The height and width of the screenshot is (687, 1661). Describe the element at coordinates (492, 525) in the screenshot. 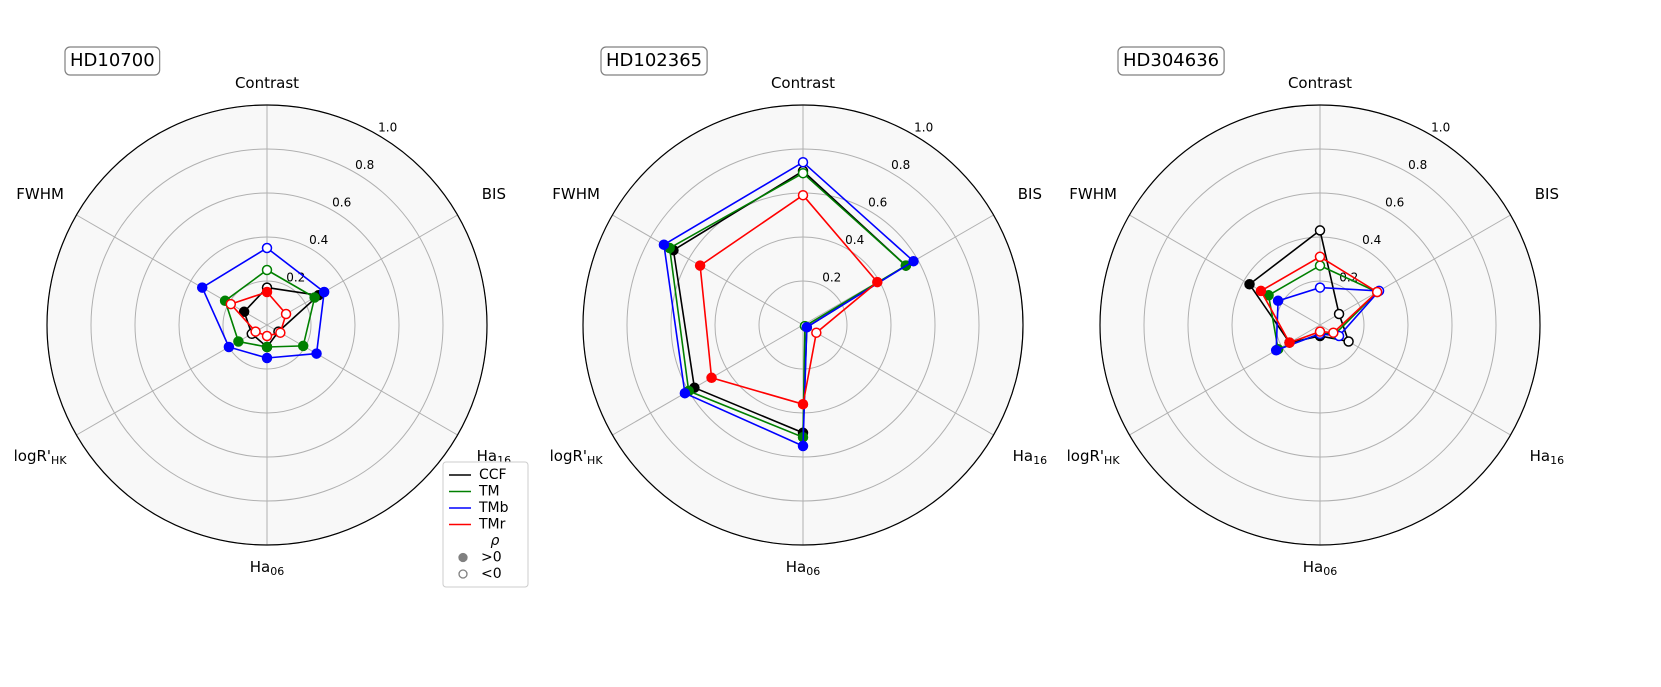

I see `legend-label: TMr` at that location.